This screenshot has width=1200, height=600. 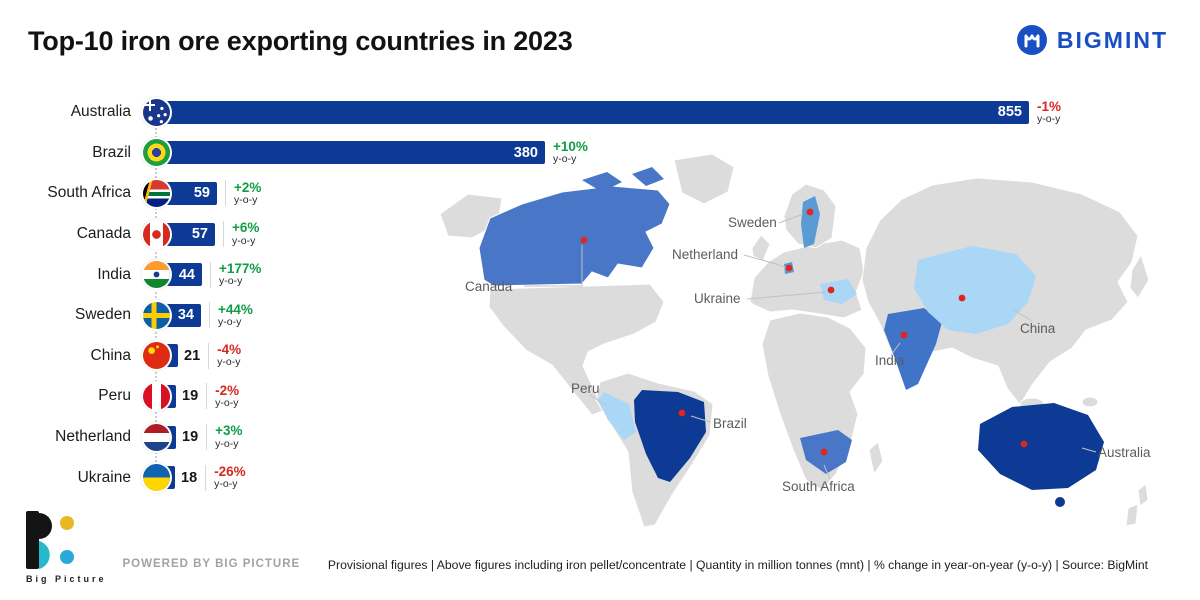 I want to click on country-label-china: China, so click(x=111, y=355).